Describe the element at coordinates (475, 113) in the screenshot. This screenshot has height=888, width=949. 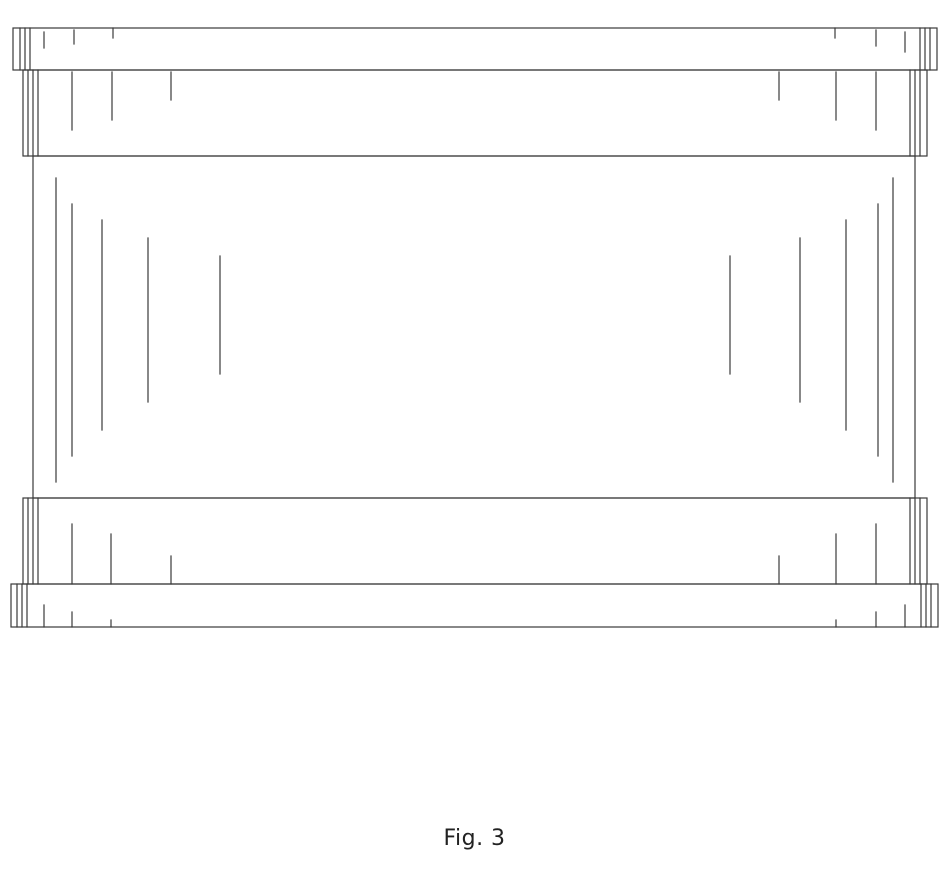
I see `top-band` at that location.